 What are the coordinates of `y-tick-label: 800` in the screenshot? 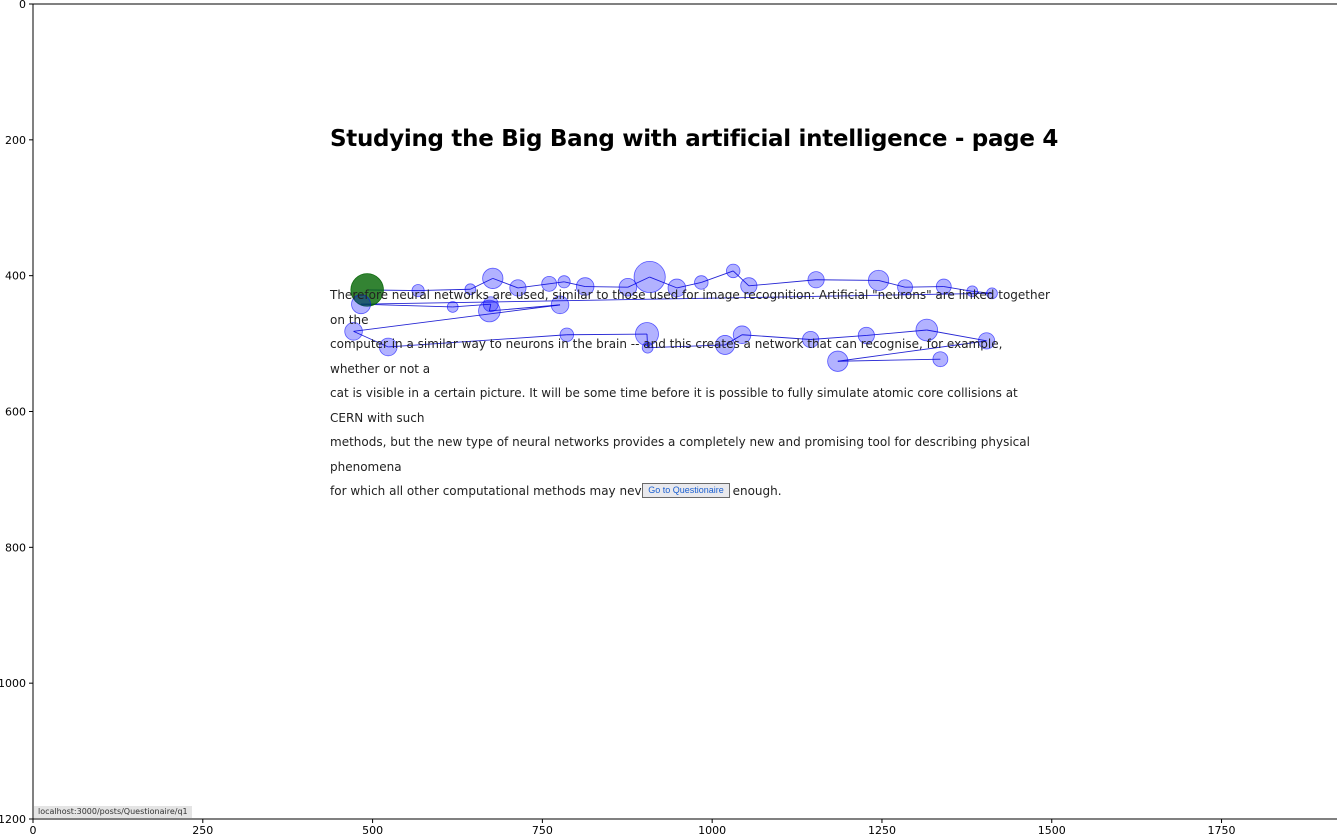 It's located at (15, 547).